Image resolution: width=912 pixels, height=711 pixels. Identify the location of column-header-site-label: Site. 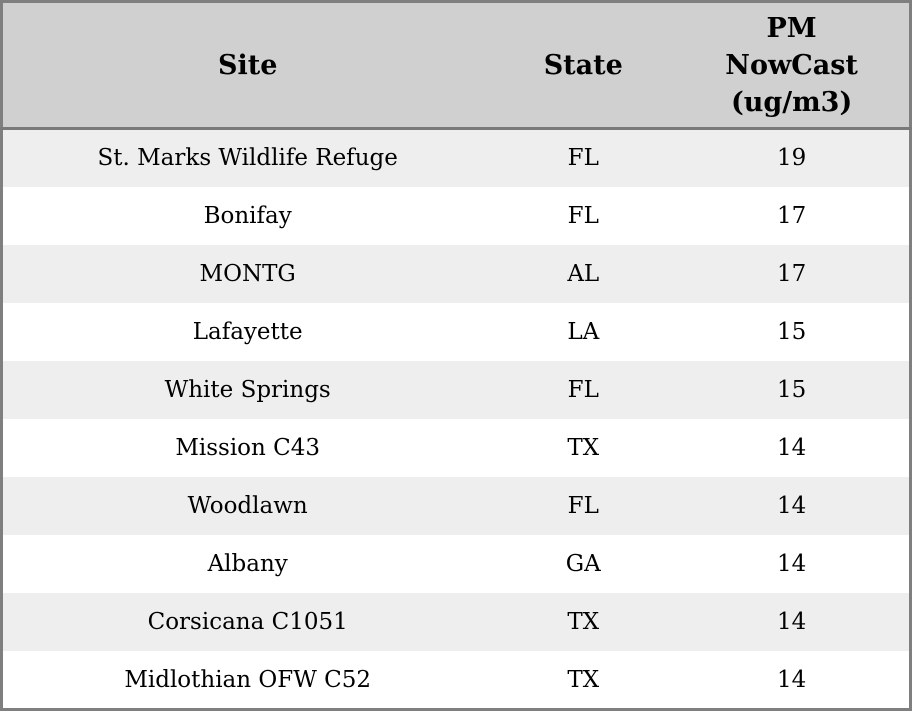
(247, 65).